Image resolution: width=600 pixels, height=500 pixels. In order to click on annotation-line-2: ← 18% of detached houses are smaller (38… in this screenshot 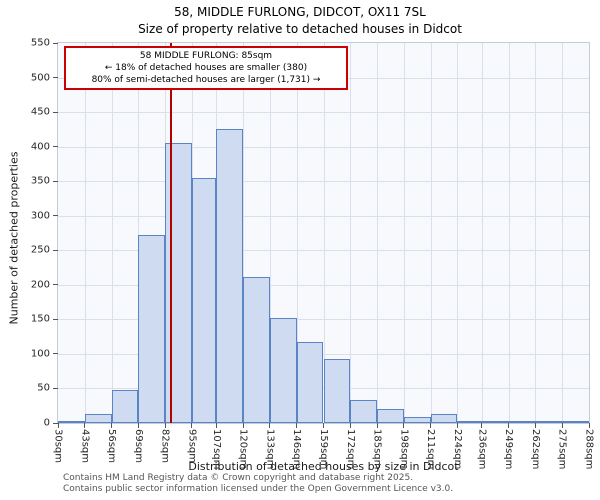, I will do `click(206, 68)`.